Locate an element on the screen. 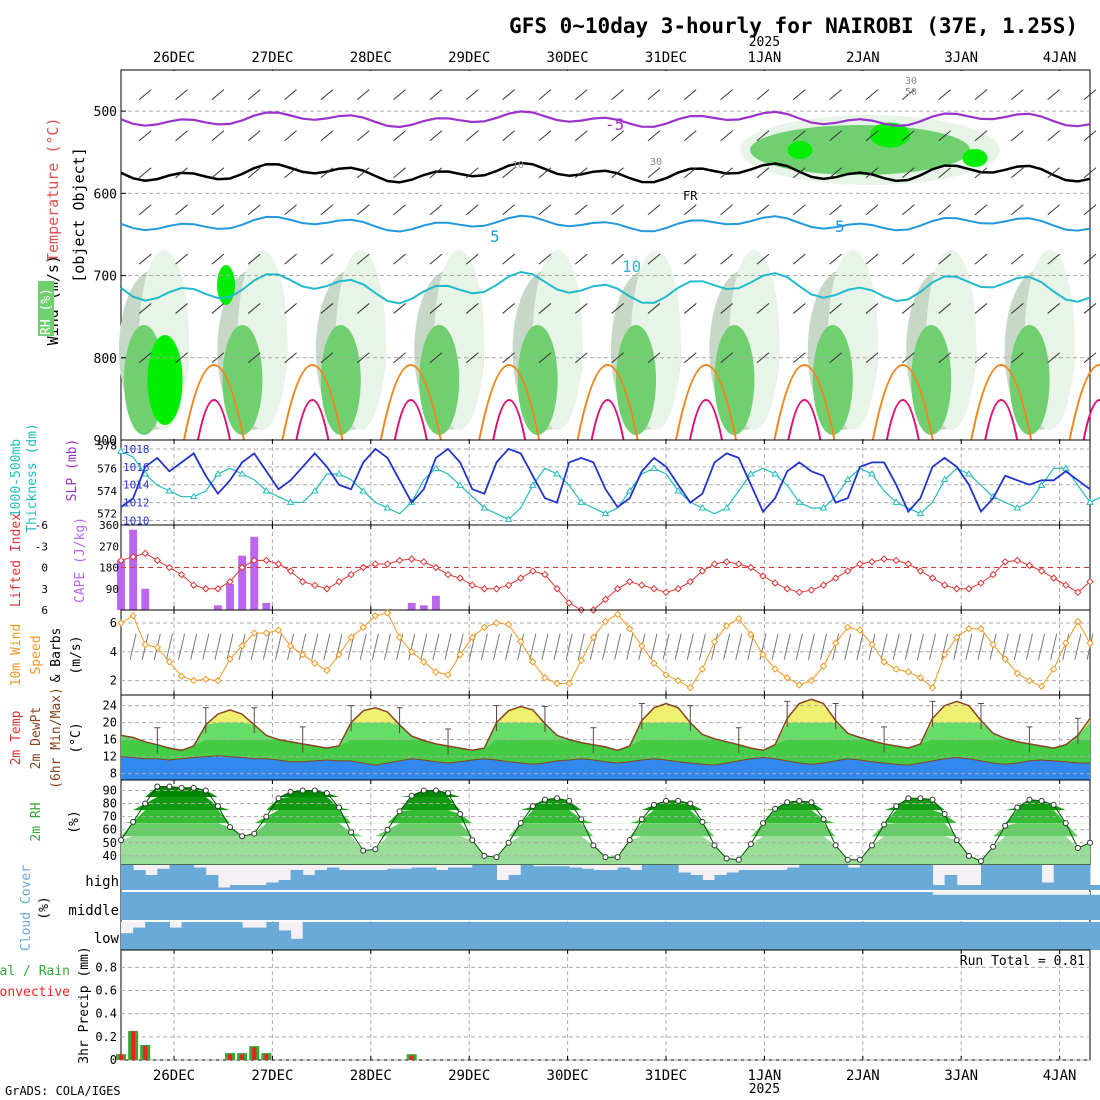  pressure-tick-label: 700 is located at coordinates (105, 277).